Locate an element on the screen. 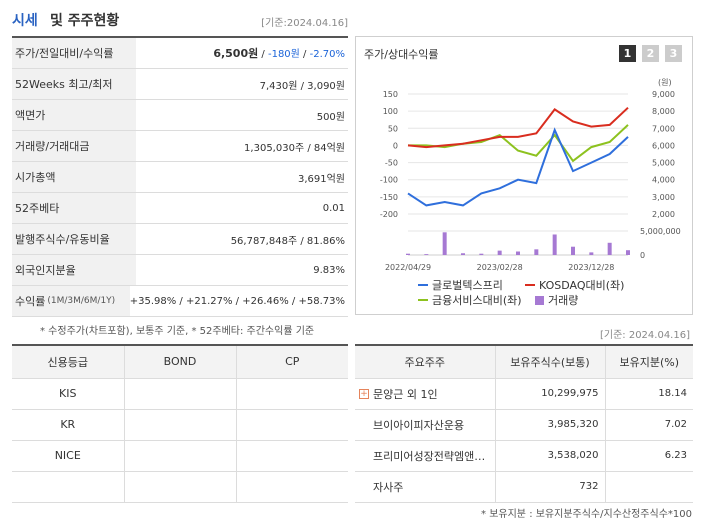 This screenshot has width=702, height=525. credit-rating-table: 신용등급 BOND CP KIS KR NICE is located at coordinates (180, 423).